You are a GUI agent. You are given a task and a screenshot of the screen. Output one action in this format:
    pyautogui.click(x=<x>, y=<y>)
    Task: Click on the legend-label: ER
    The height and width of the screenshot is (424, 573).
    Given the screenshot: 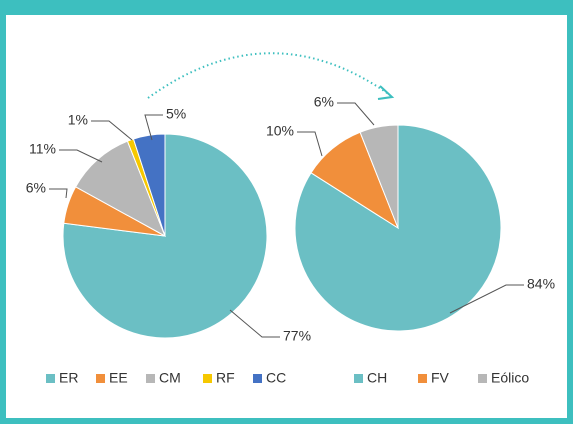 What is the action you would take?
    pyautogui.click(x=68, y=378)
    